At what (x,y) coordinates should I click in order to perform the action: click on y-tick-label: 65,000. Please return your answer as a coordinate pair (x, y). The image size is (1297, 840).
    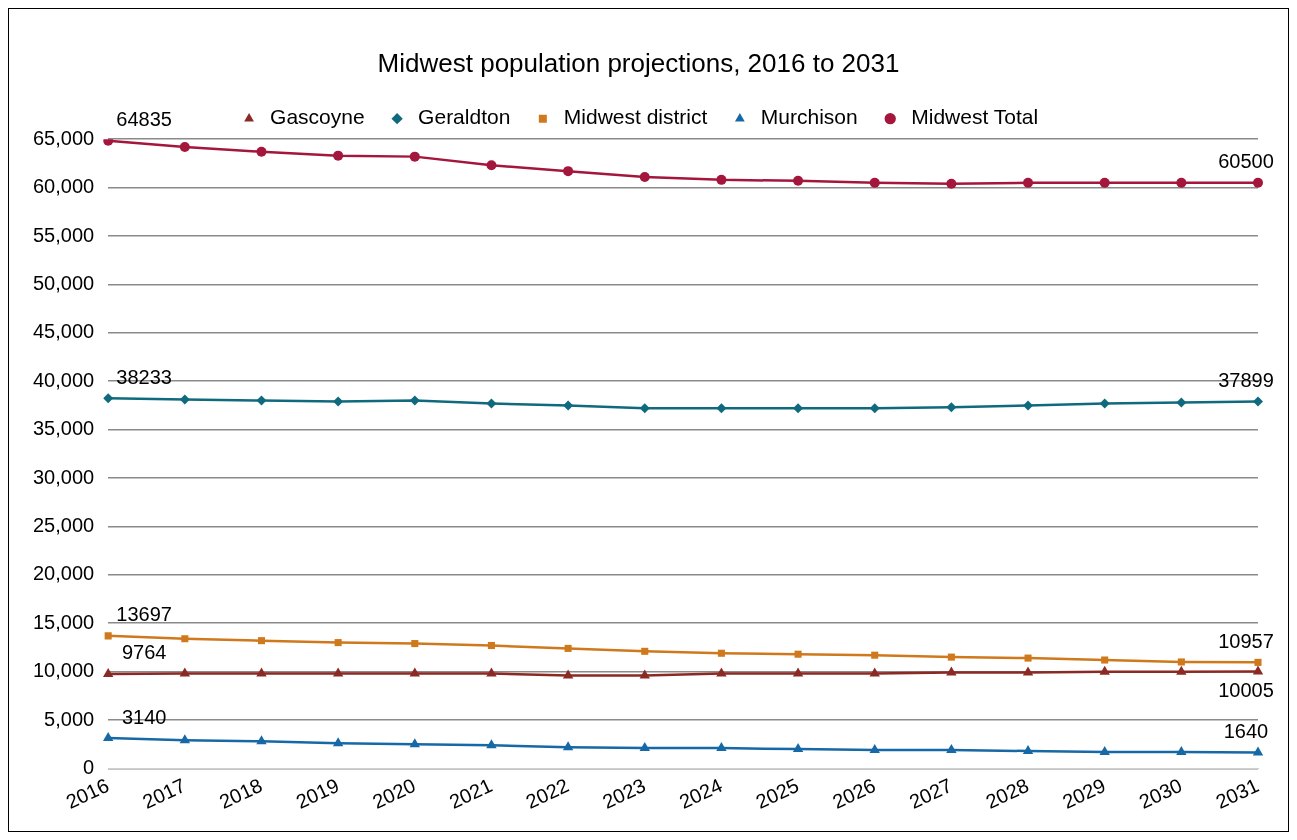
    Looking at the image, I should click on (64, 137).